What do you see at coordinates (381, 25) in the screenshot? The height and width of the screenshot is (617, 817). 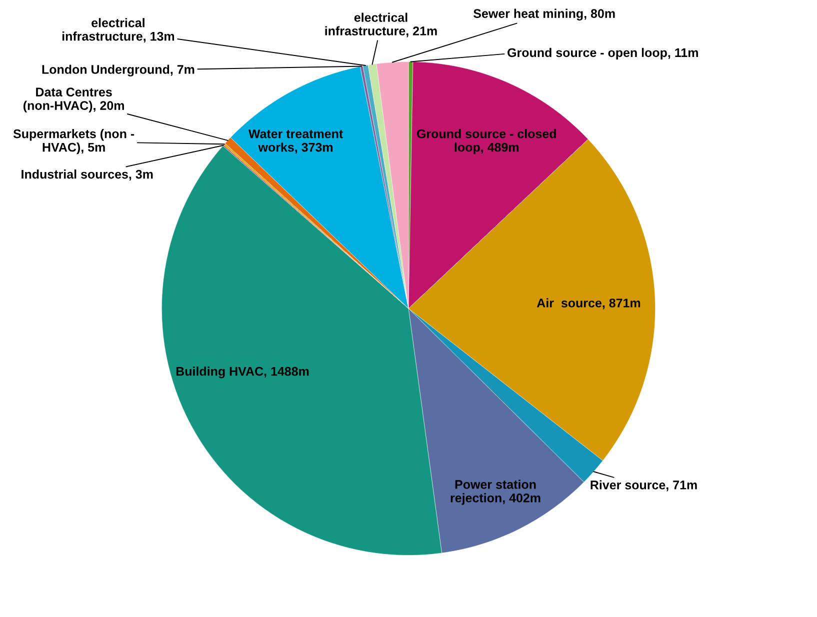 I see `slice-label: electrical infrastructure, 21m` at bounding box center [381, 25].